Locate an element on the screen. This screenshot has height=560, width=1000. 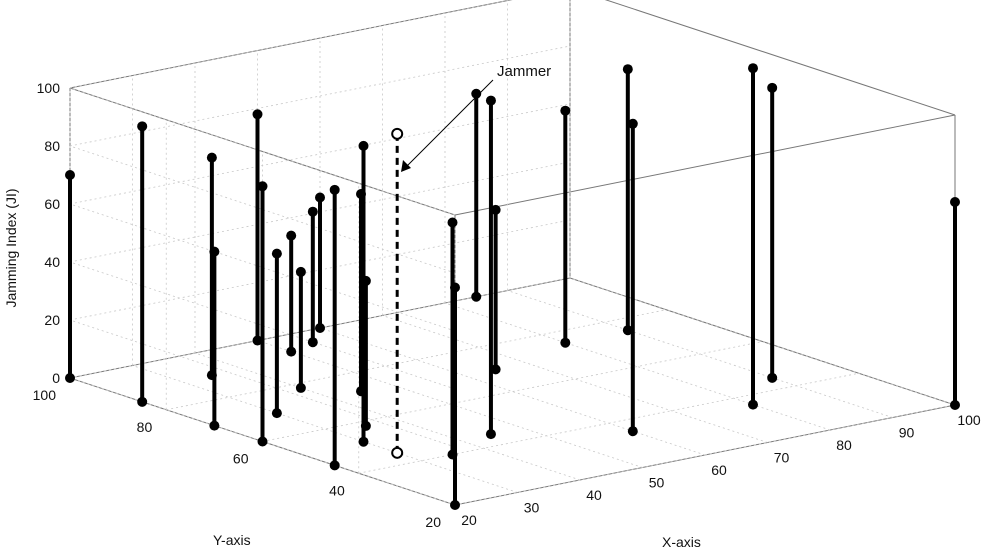
x-tick-label: 100 is located at coordinates (969, 420).